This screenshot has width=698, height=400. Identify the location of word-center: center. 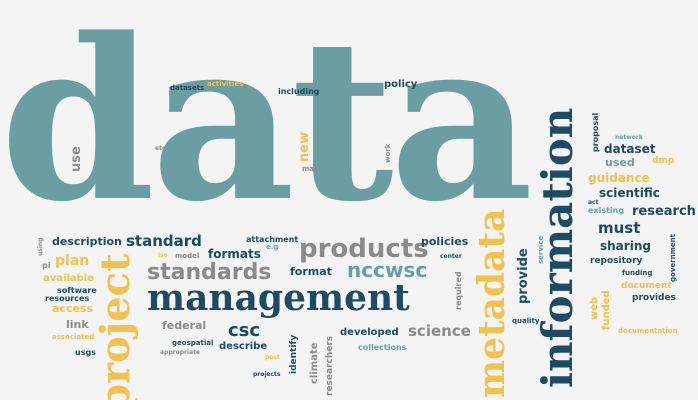
(451, 256).